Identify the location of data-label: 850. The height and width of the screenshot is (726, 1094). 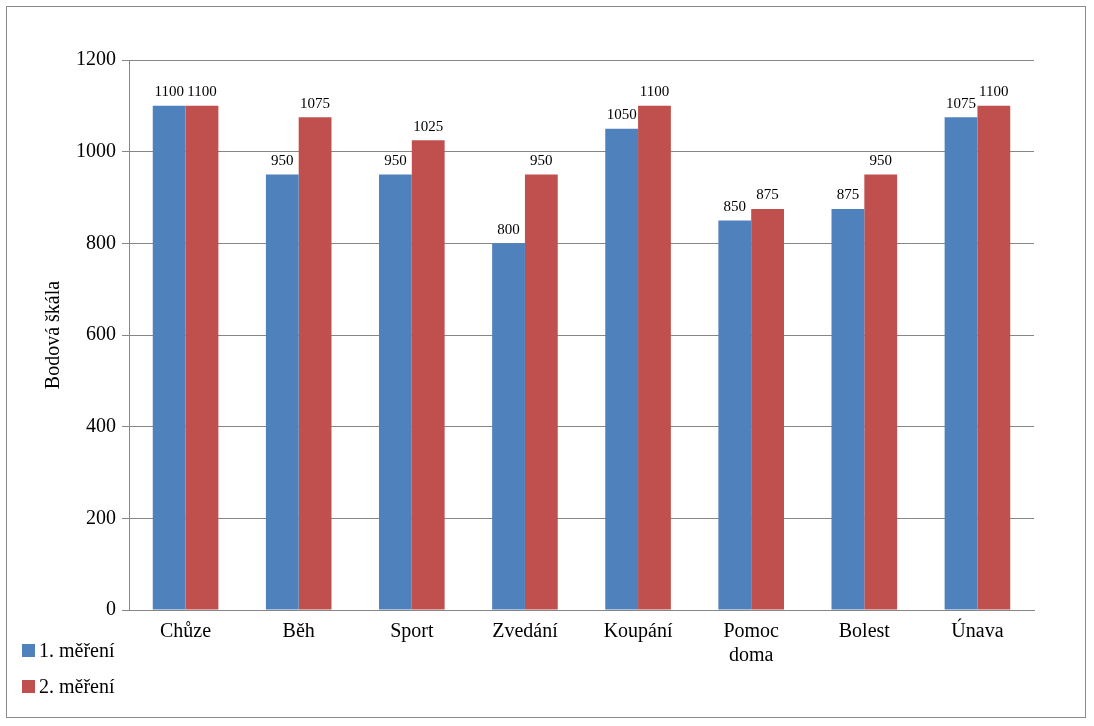
(735, 205).